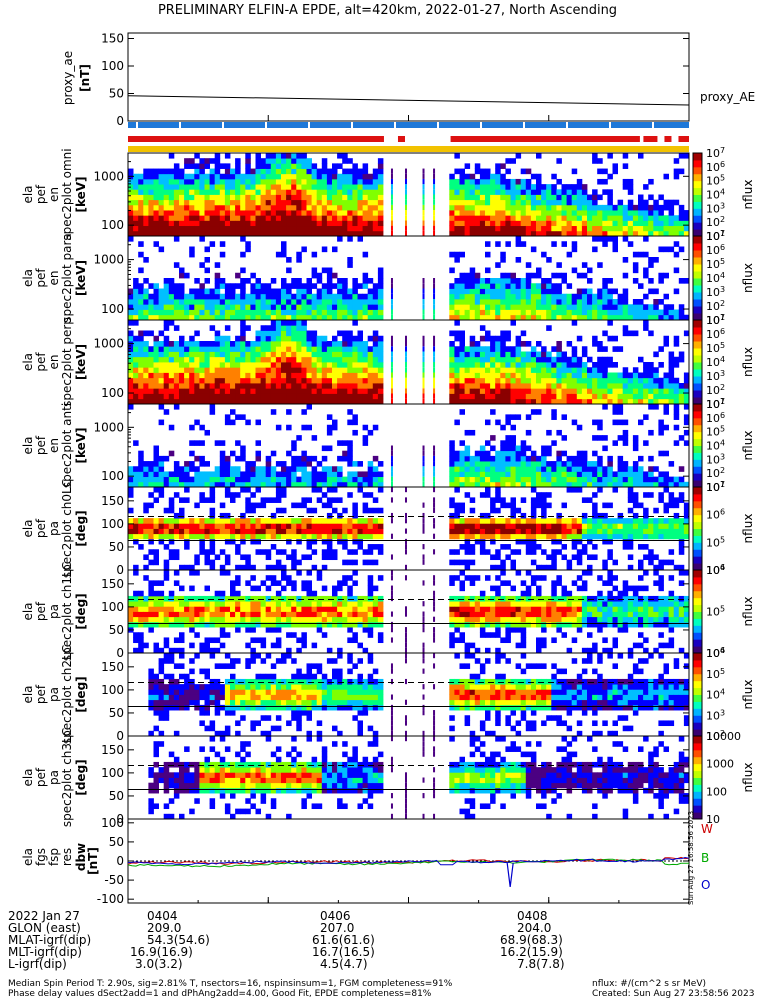 This screenshot has width=775, height=1000. I want to click on status-bar-gap, so click(438, 125).